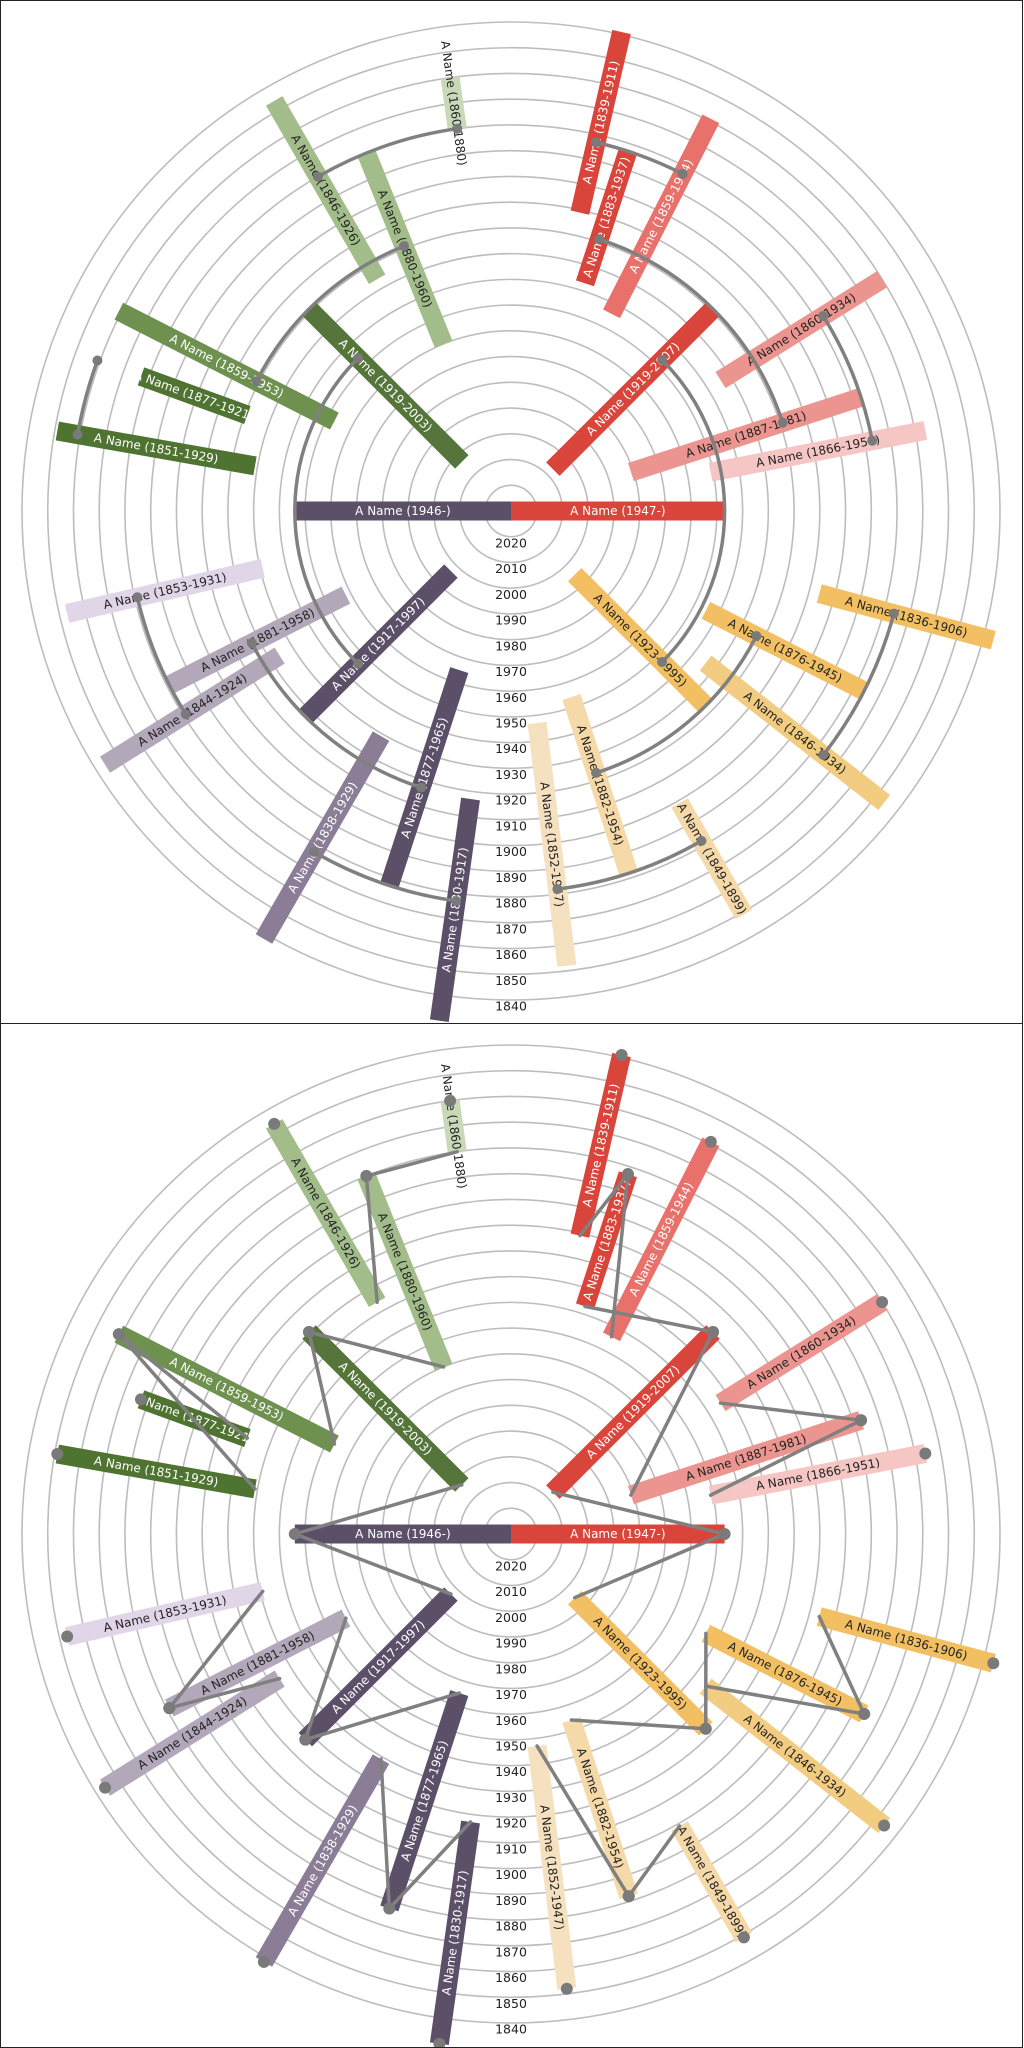  What do you see at coordinates (511, 954) in the screenshot?
I see `year-tick-label: 1860` at bounding box center [511, 954].